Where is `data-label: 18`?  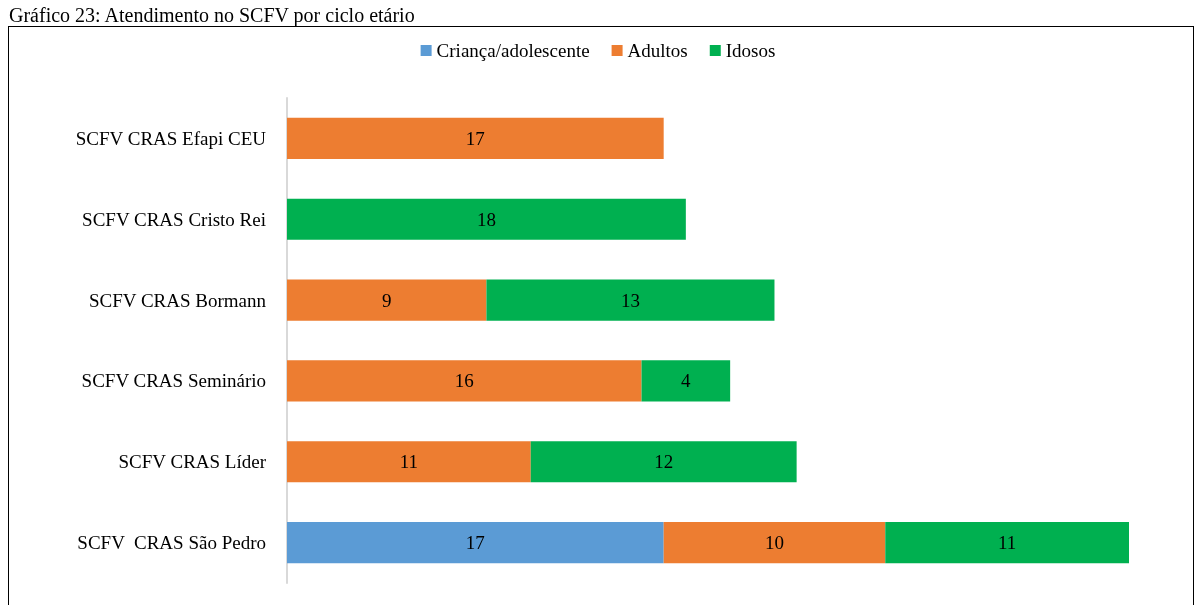 data-label: 18 is located at coordinates (486, 219).